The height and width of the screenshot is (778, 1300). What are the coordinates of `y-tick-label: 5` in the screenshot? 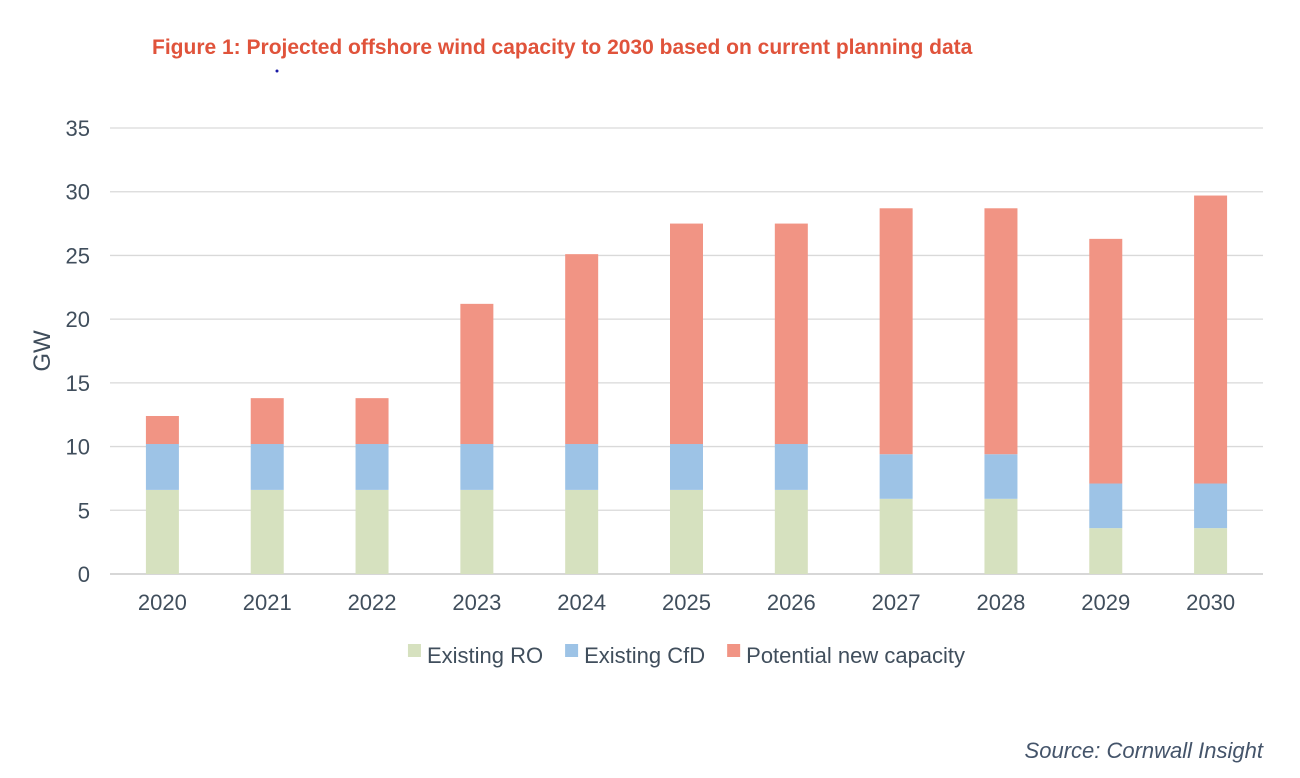 It's located at (84, 510).